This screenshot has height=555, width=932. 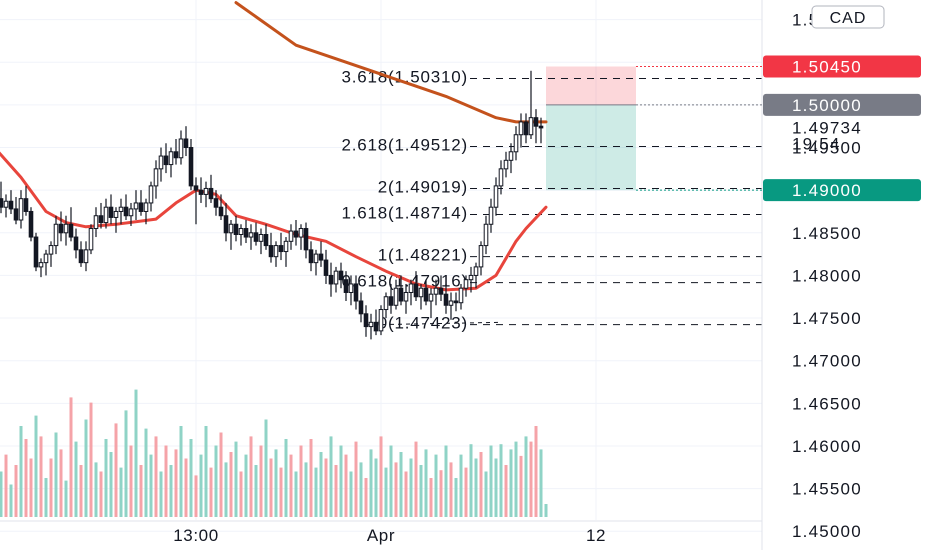 I want to click on stop-loss-zone, so click(x=591, y=85).